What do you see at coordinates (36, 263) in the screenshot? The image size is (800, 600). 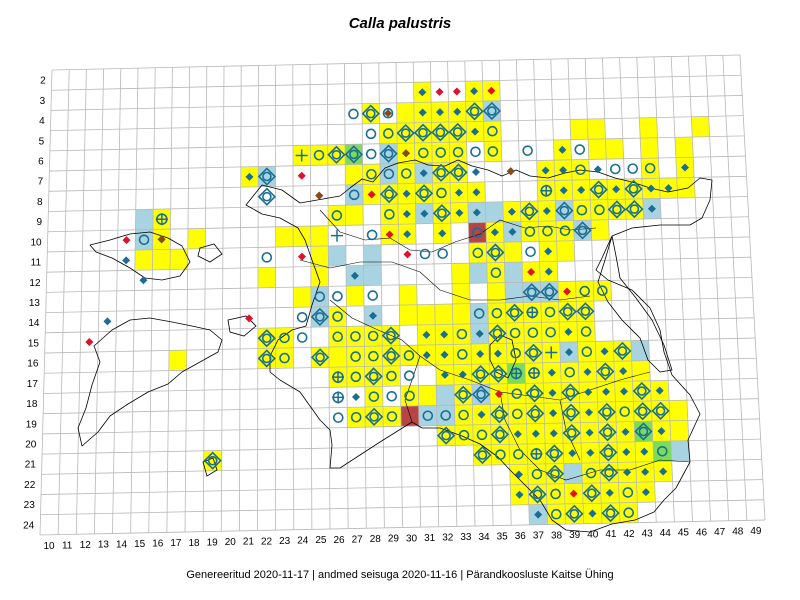 I see `row-label: 11` at bounding box center [36, 263].